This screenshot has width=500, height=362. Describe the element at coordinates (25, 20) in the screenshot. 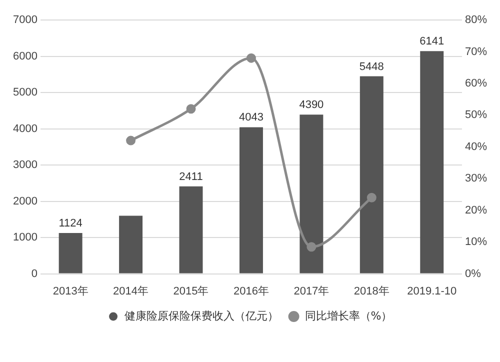

I see `y-tick-label: 7000` at that location.